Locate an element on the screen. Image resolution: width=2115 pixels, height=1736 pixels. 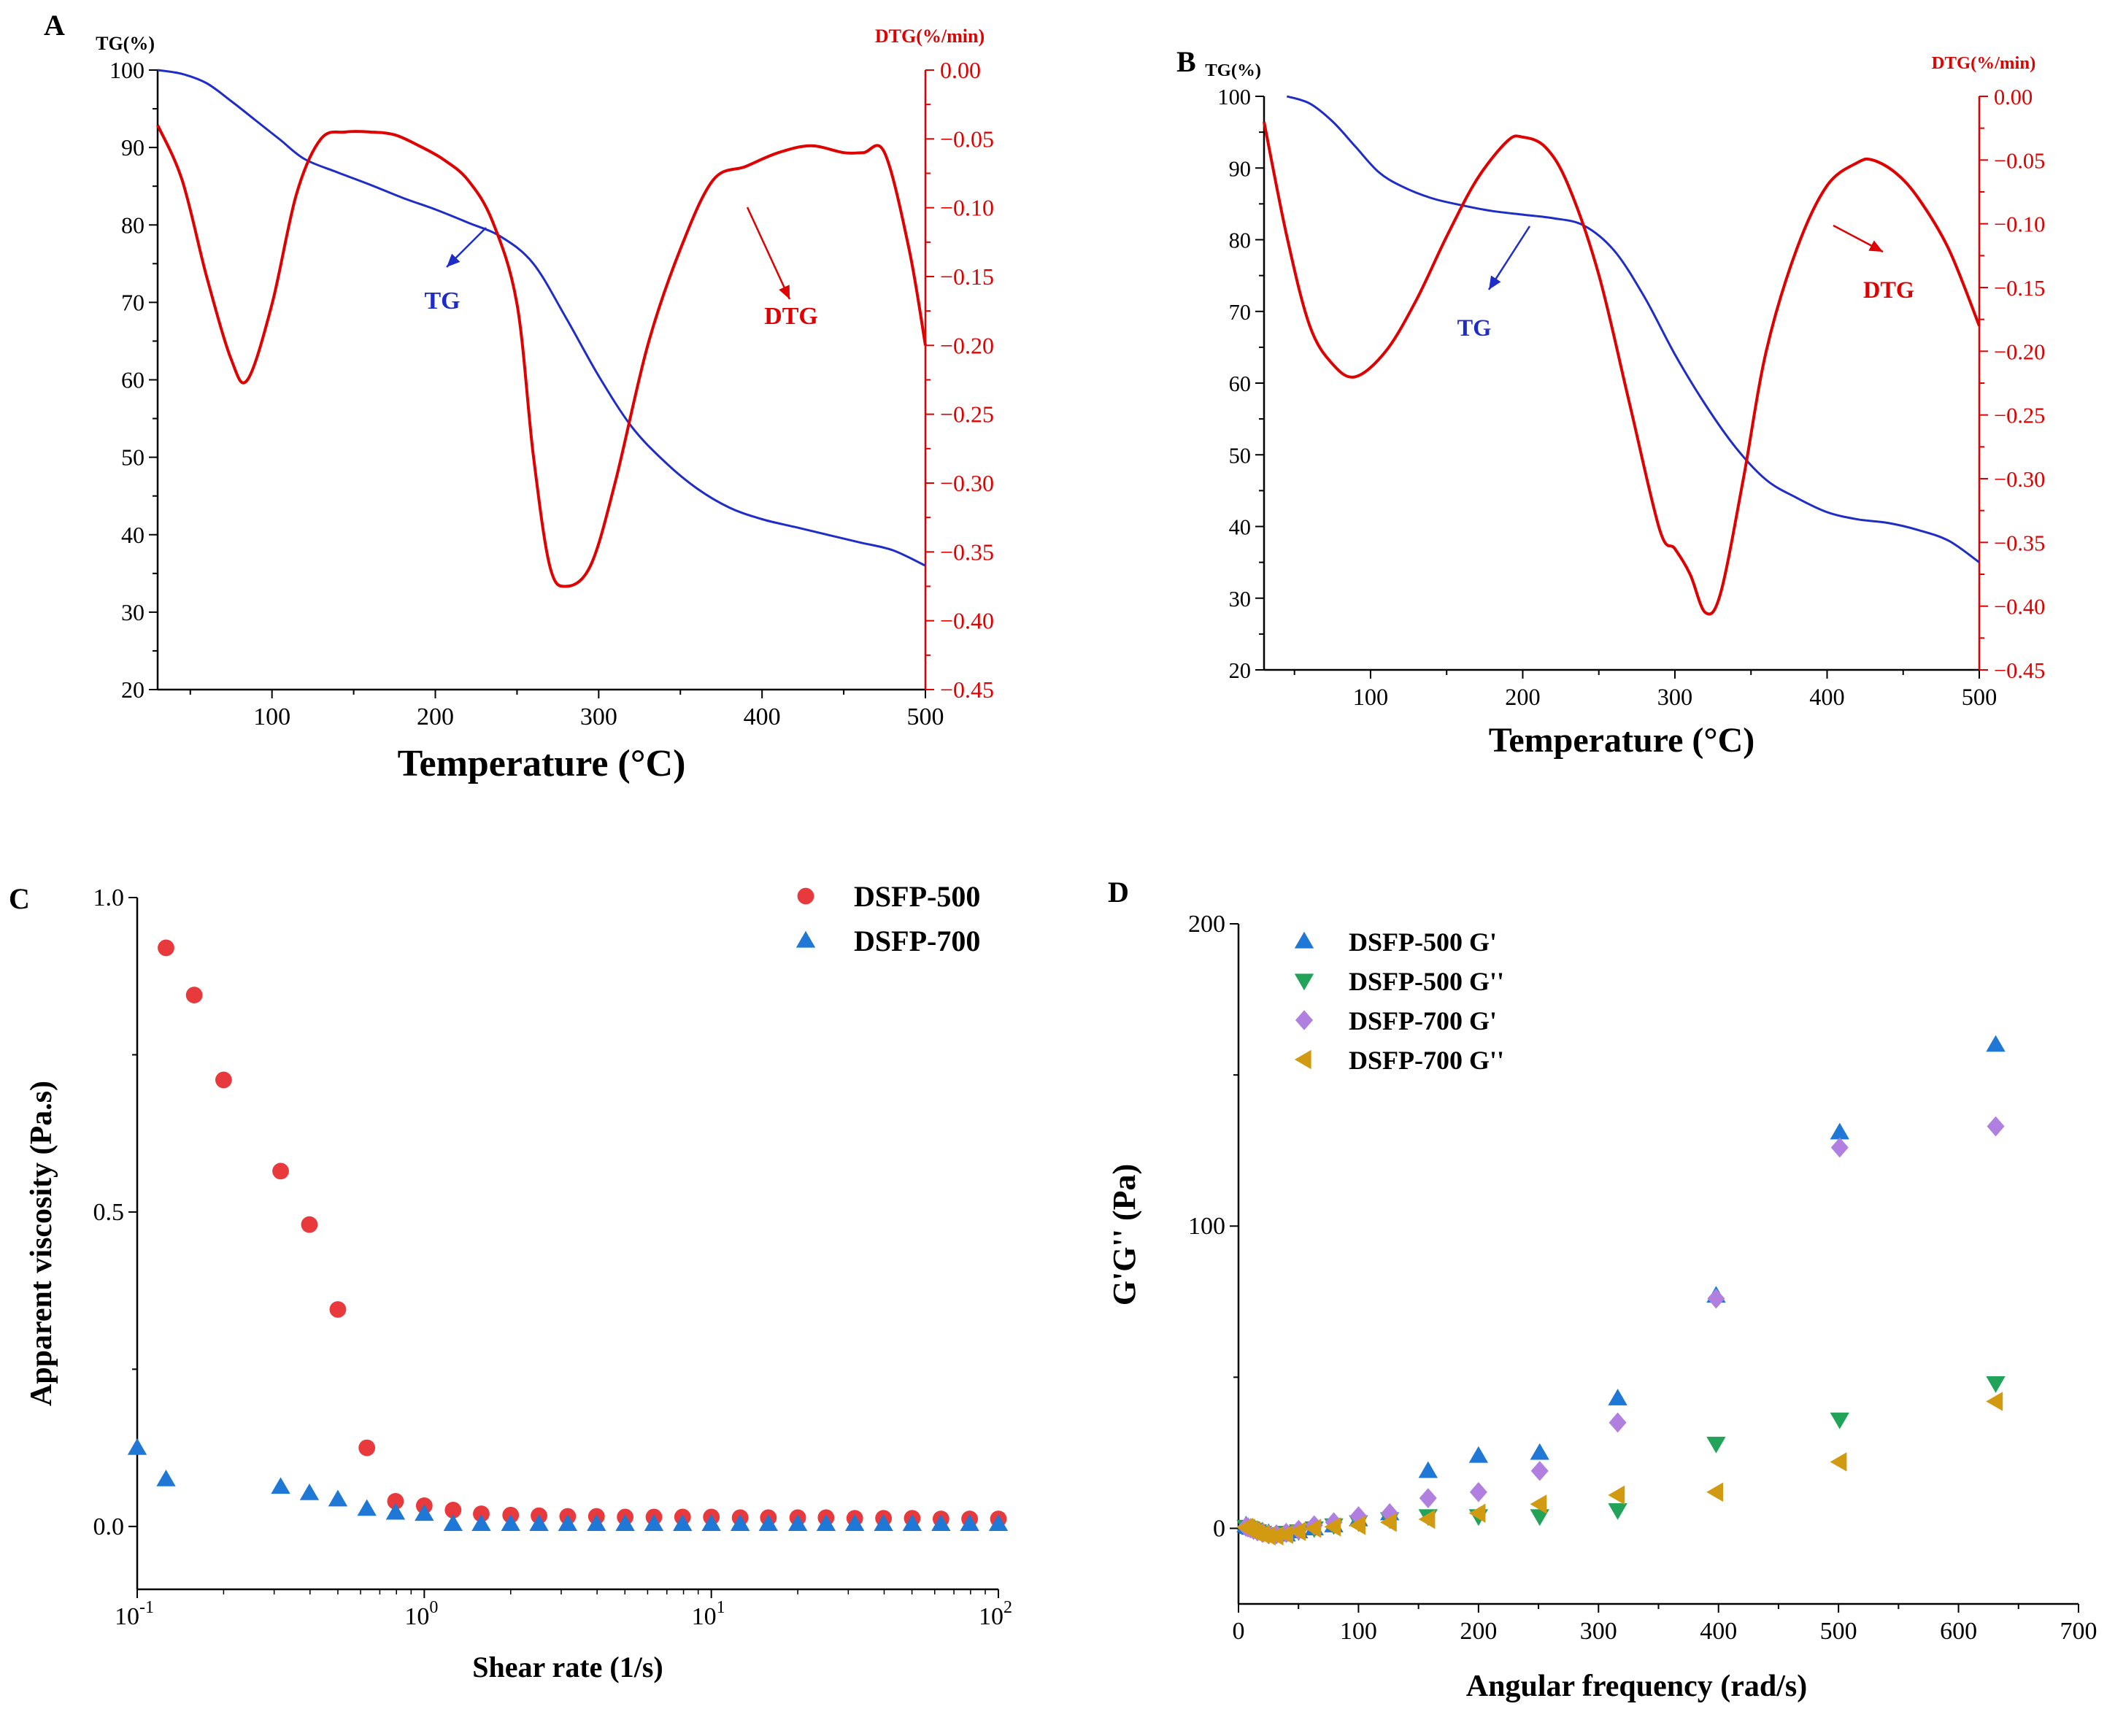
x-tick-label: 0 is located at coordinates (1239, 1631).